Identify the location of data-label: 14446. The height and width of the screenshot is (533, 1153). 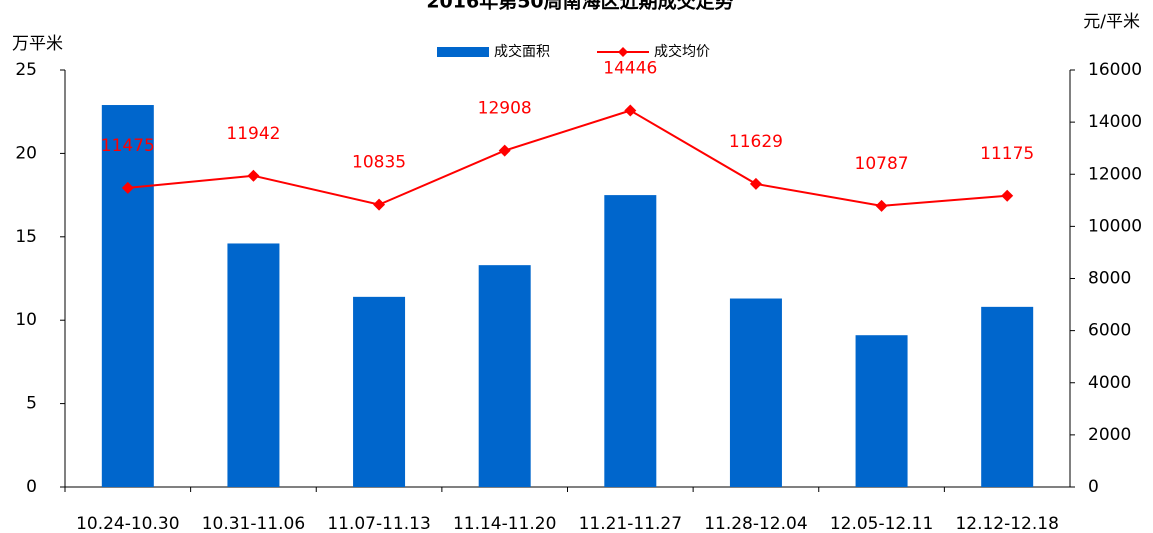
(630, 69).